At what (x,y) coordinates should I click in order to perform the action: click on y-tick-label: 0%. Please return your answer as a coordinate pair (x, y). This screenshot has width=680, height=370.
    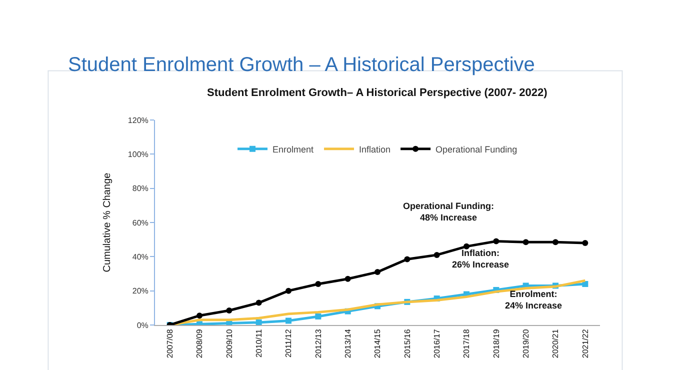
    Looking at the image, I should click on (142, 325).